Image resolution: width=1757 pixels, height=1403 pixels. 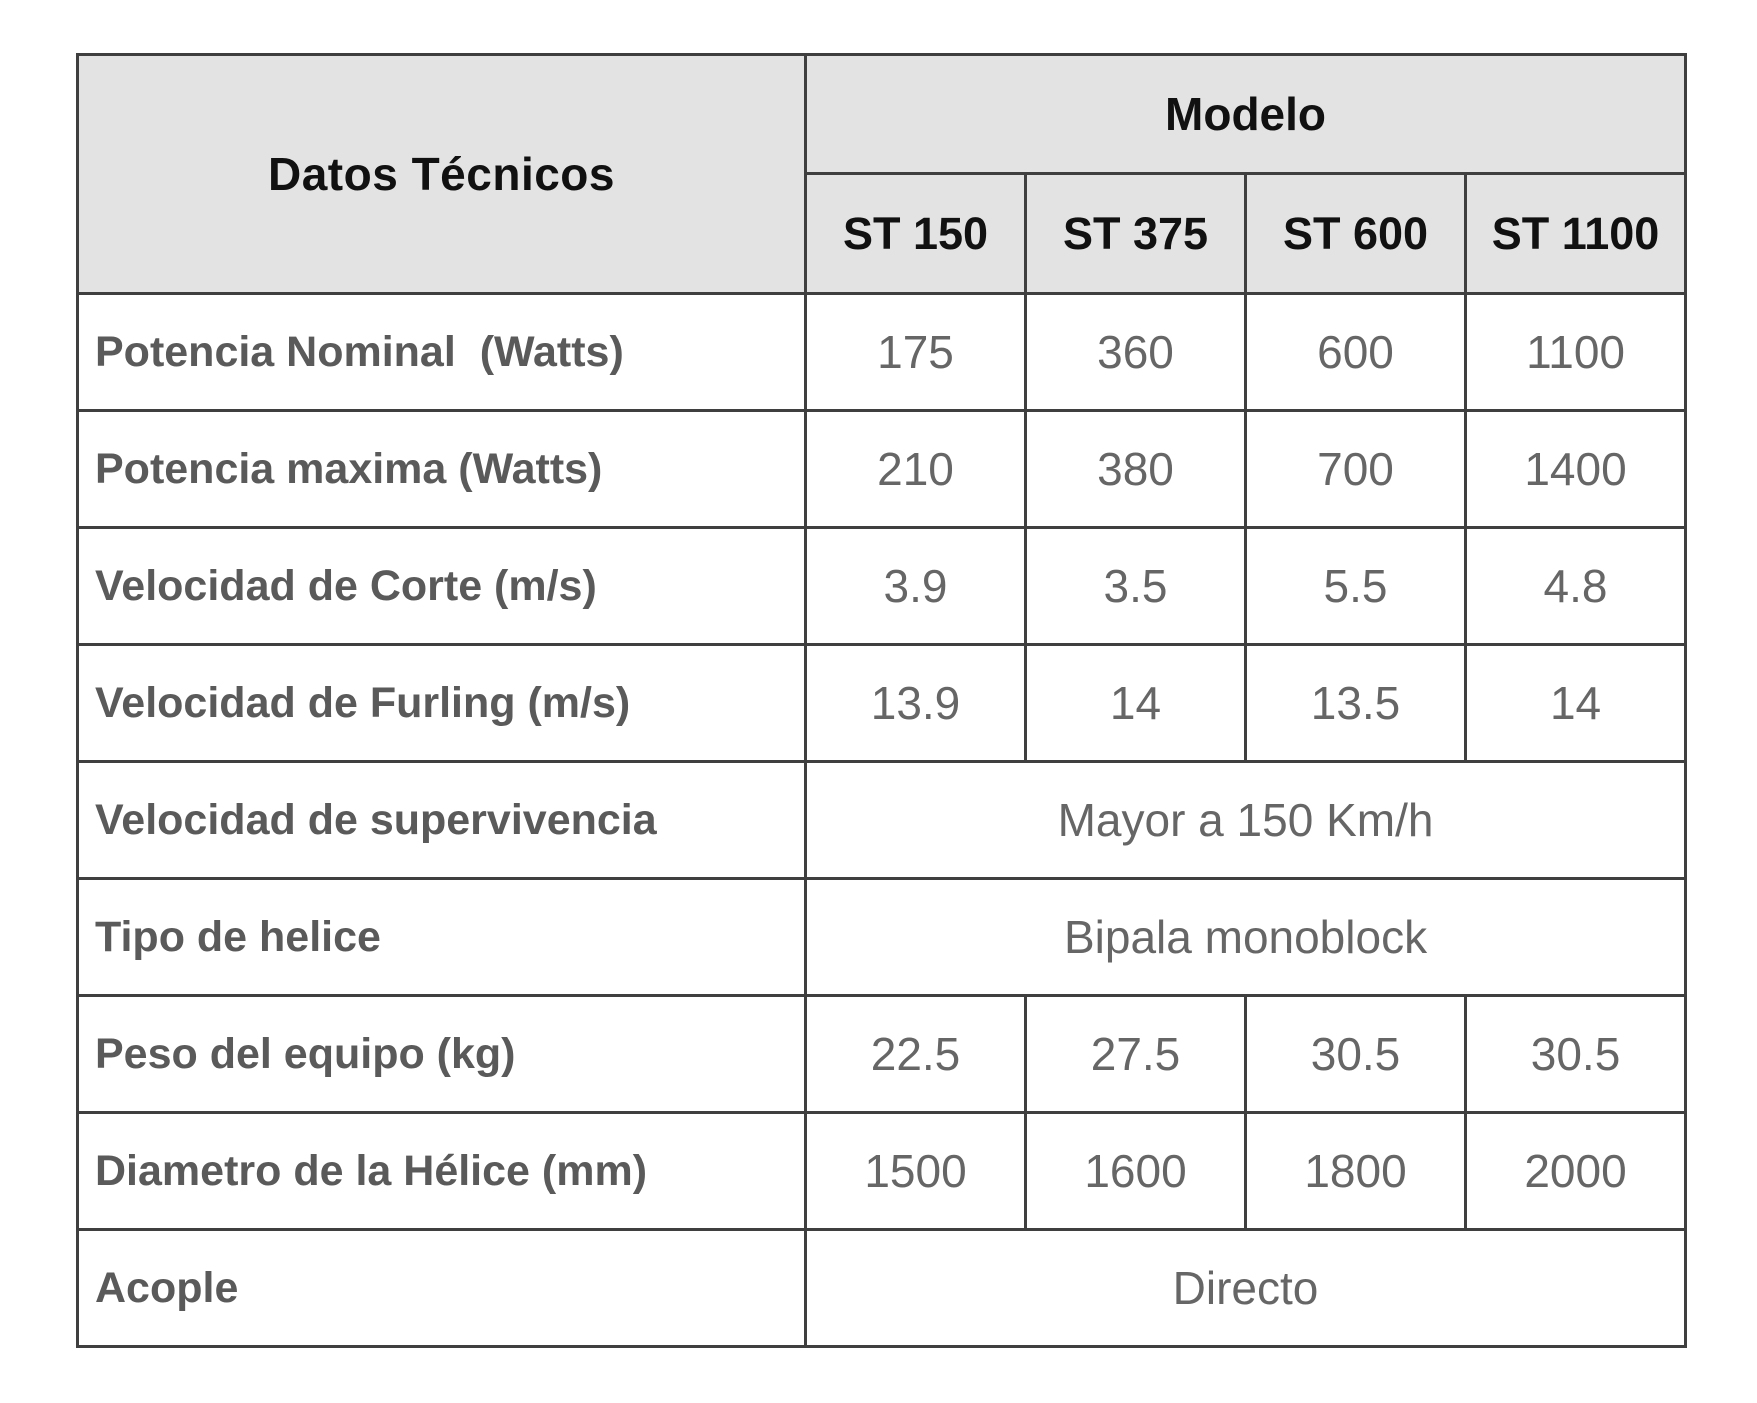 I want to click on value-cell: 380, so click(x=1135, y=469).